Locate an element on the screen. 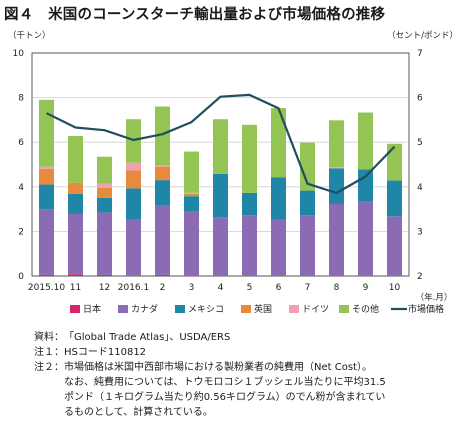 The height and width of the screenshot is (428, 464). y-left-tick-label: 0 is located at coordinates (21, 277).